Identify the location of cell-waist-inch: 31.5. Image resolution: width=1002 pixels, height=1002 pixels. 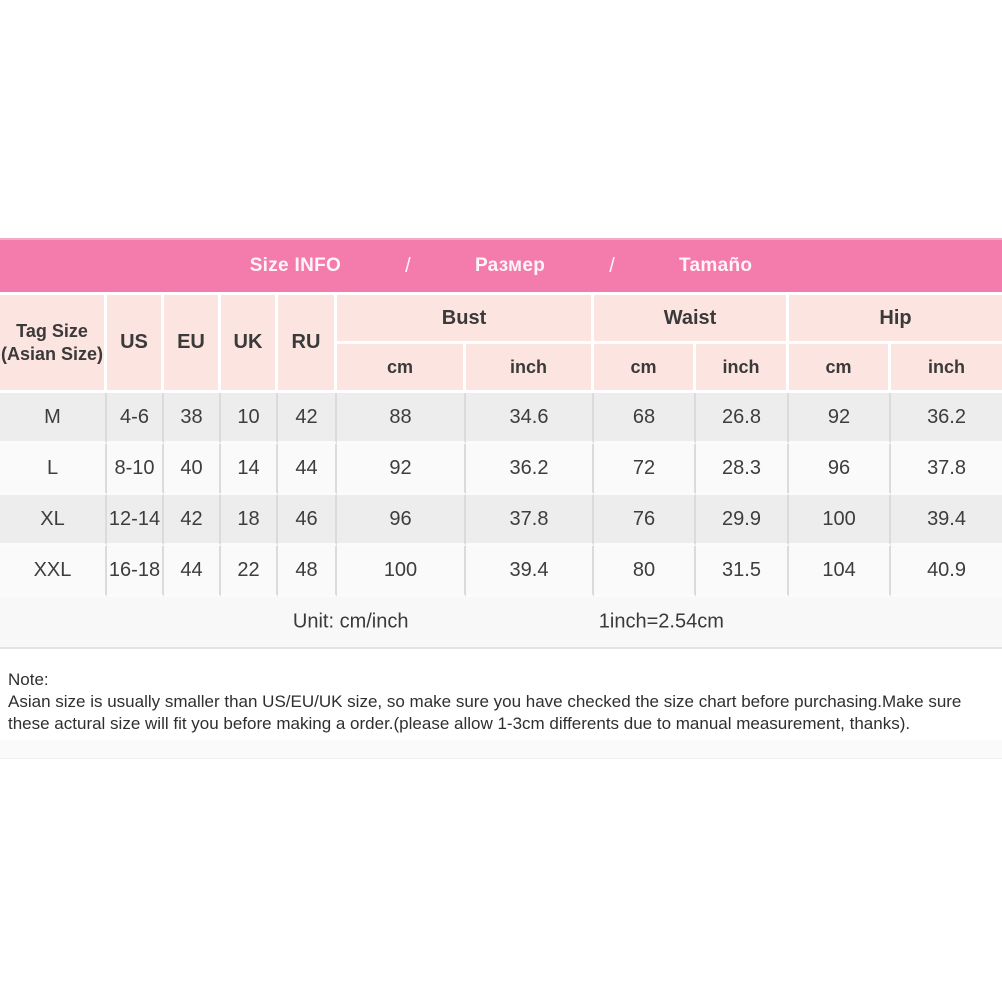
(743, 571).